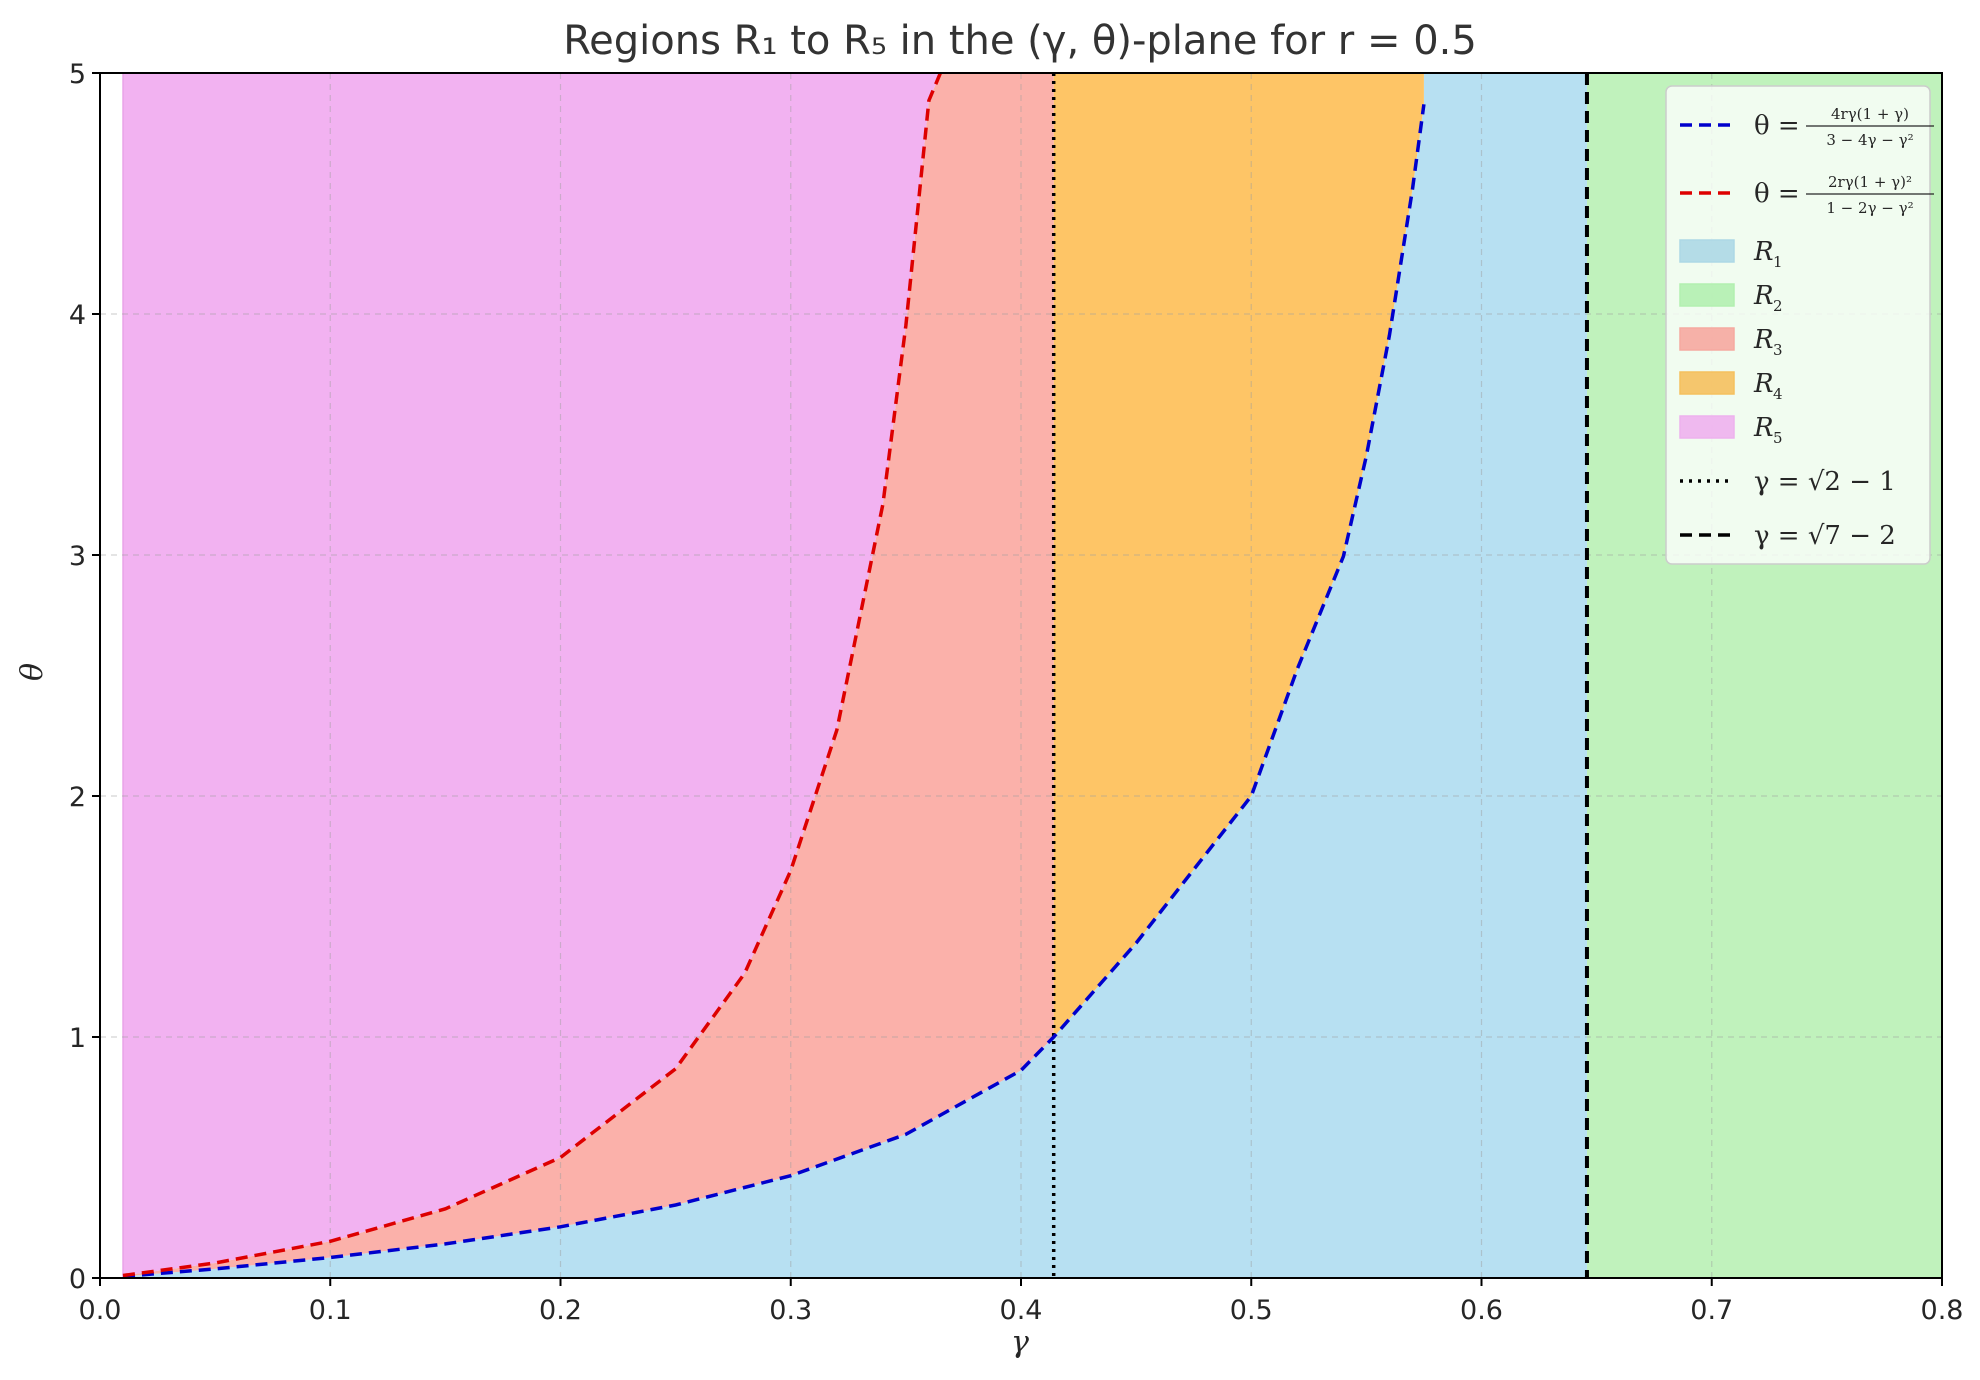  I want to click on legend-entry: θ = 2rγ(1 + γ)² 1 − 2γ − γ², so click(1807, 195).